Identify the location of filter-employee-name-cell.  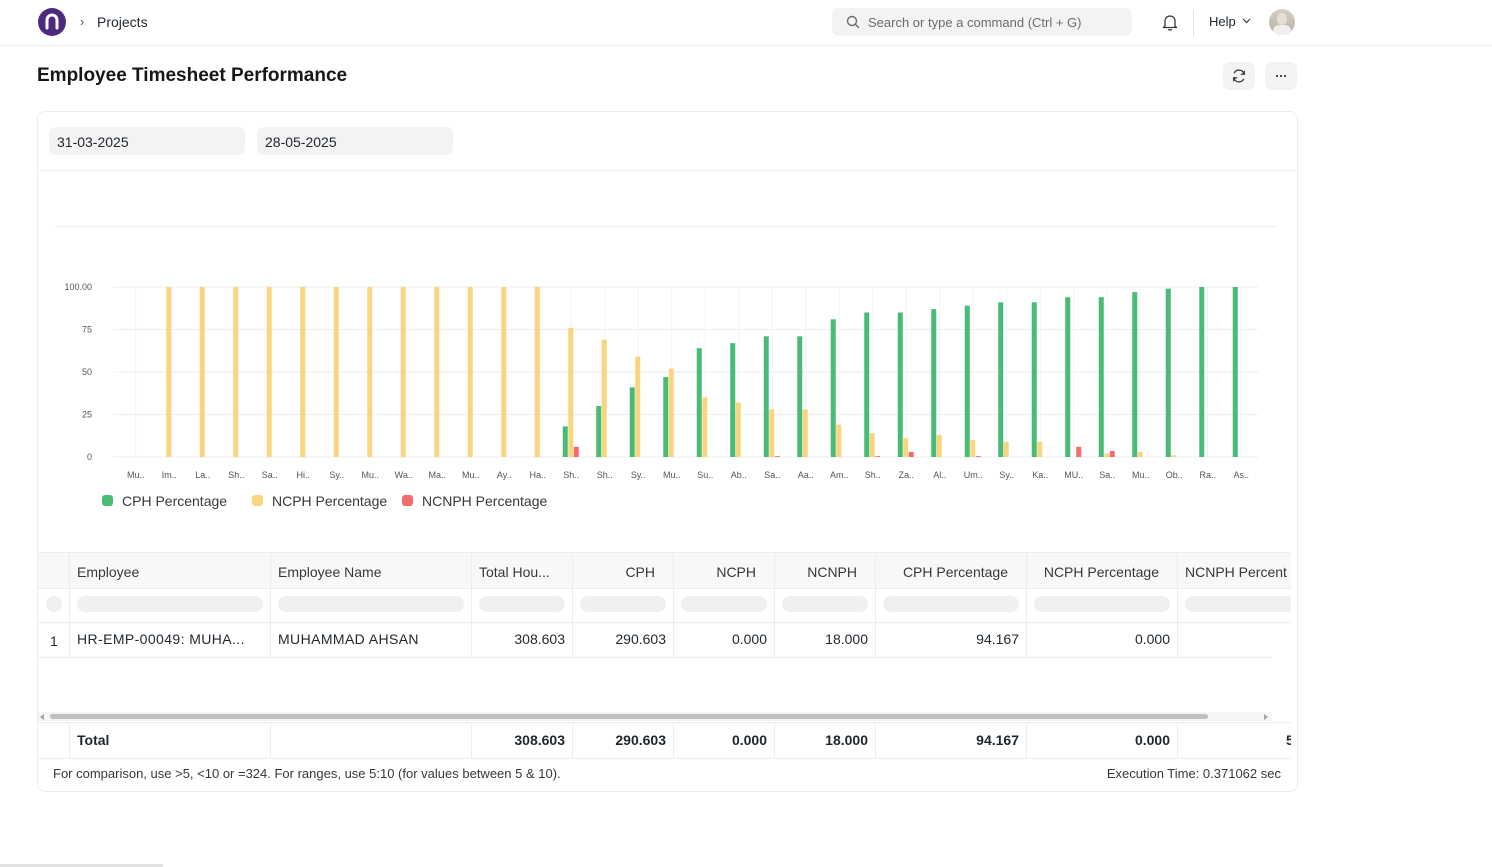
(371, 604).